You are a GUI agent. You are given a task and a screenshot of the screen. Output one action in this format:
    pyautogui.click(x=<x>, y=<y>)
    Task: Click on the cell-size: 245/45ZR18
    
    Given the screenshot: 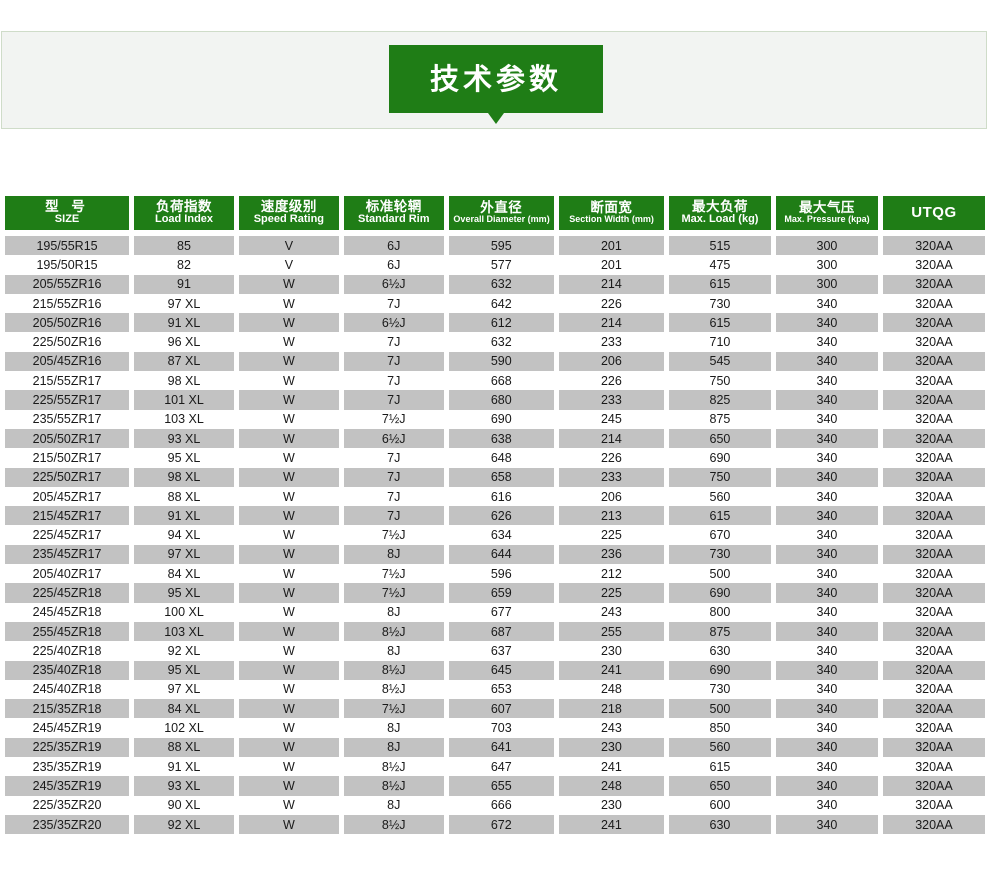 What is the action you would take?
    pyautogui.click(x=67, y=612)
    